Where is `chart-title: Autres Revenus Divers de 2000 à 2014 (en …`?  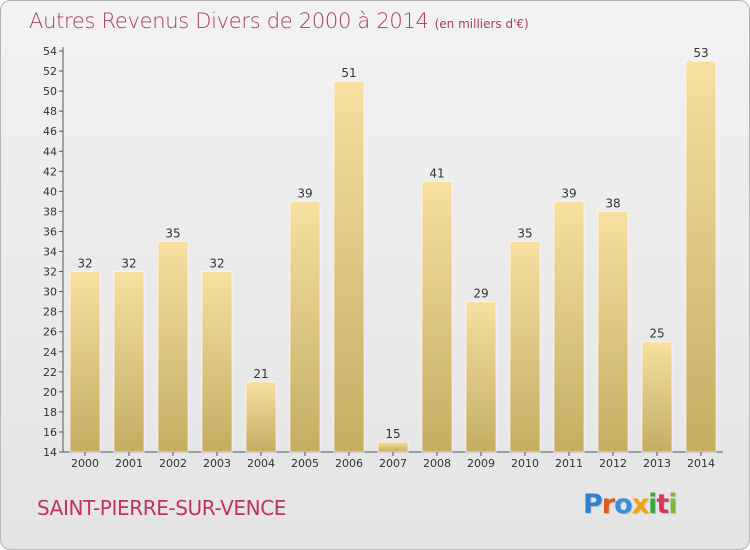
chart-title: Autres Revenus Divers de 2000 à 2014 (en … is located at coordinates (279, 21).